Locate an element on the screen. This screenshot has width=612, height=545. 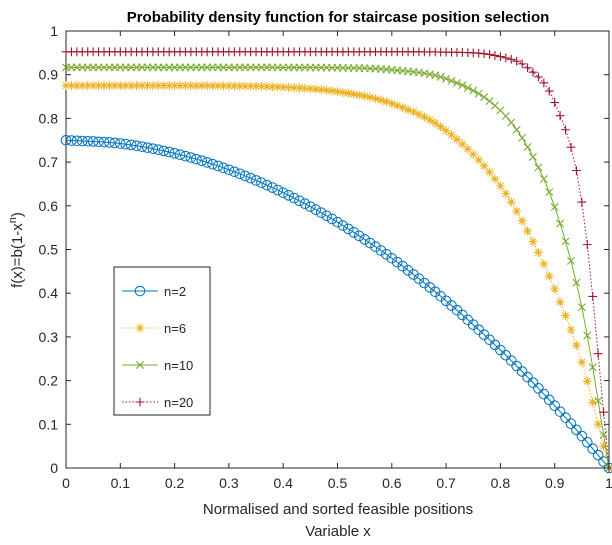
x-tick-label: 0.5 is located at coordinates (338, 483).